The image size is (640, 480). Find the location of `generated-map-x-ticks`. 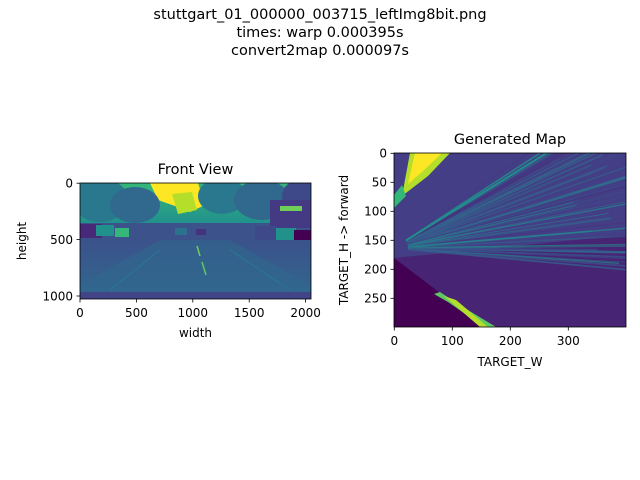

generated-map-x-ticks is located at coordinates (481, 329).